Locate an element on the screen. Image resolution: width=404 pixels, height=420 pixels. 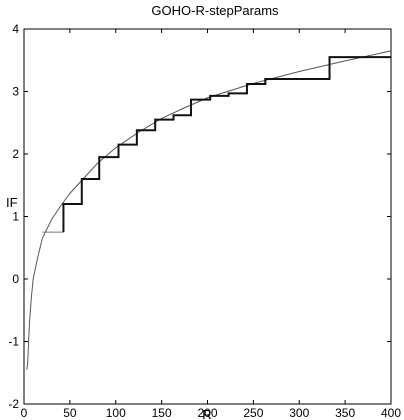
y-axis-label: IF is located at coordinates (12, 202).